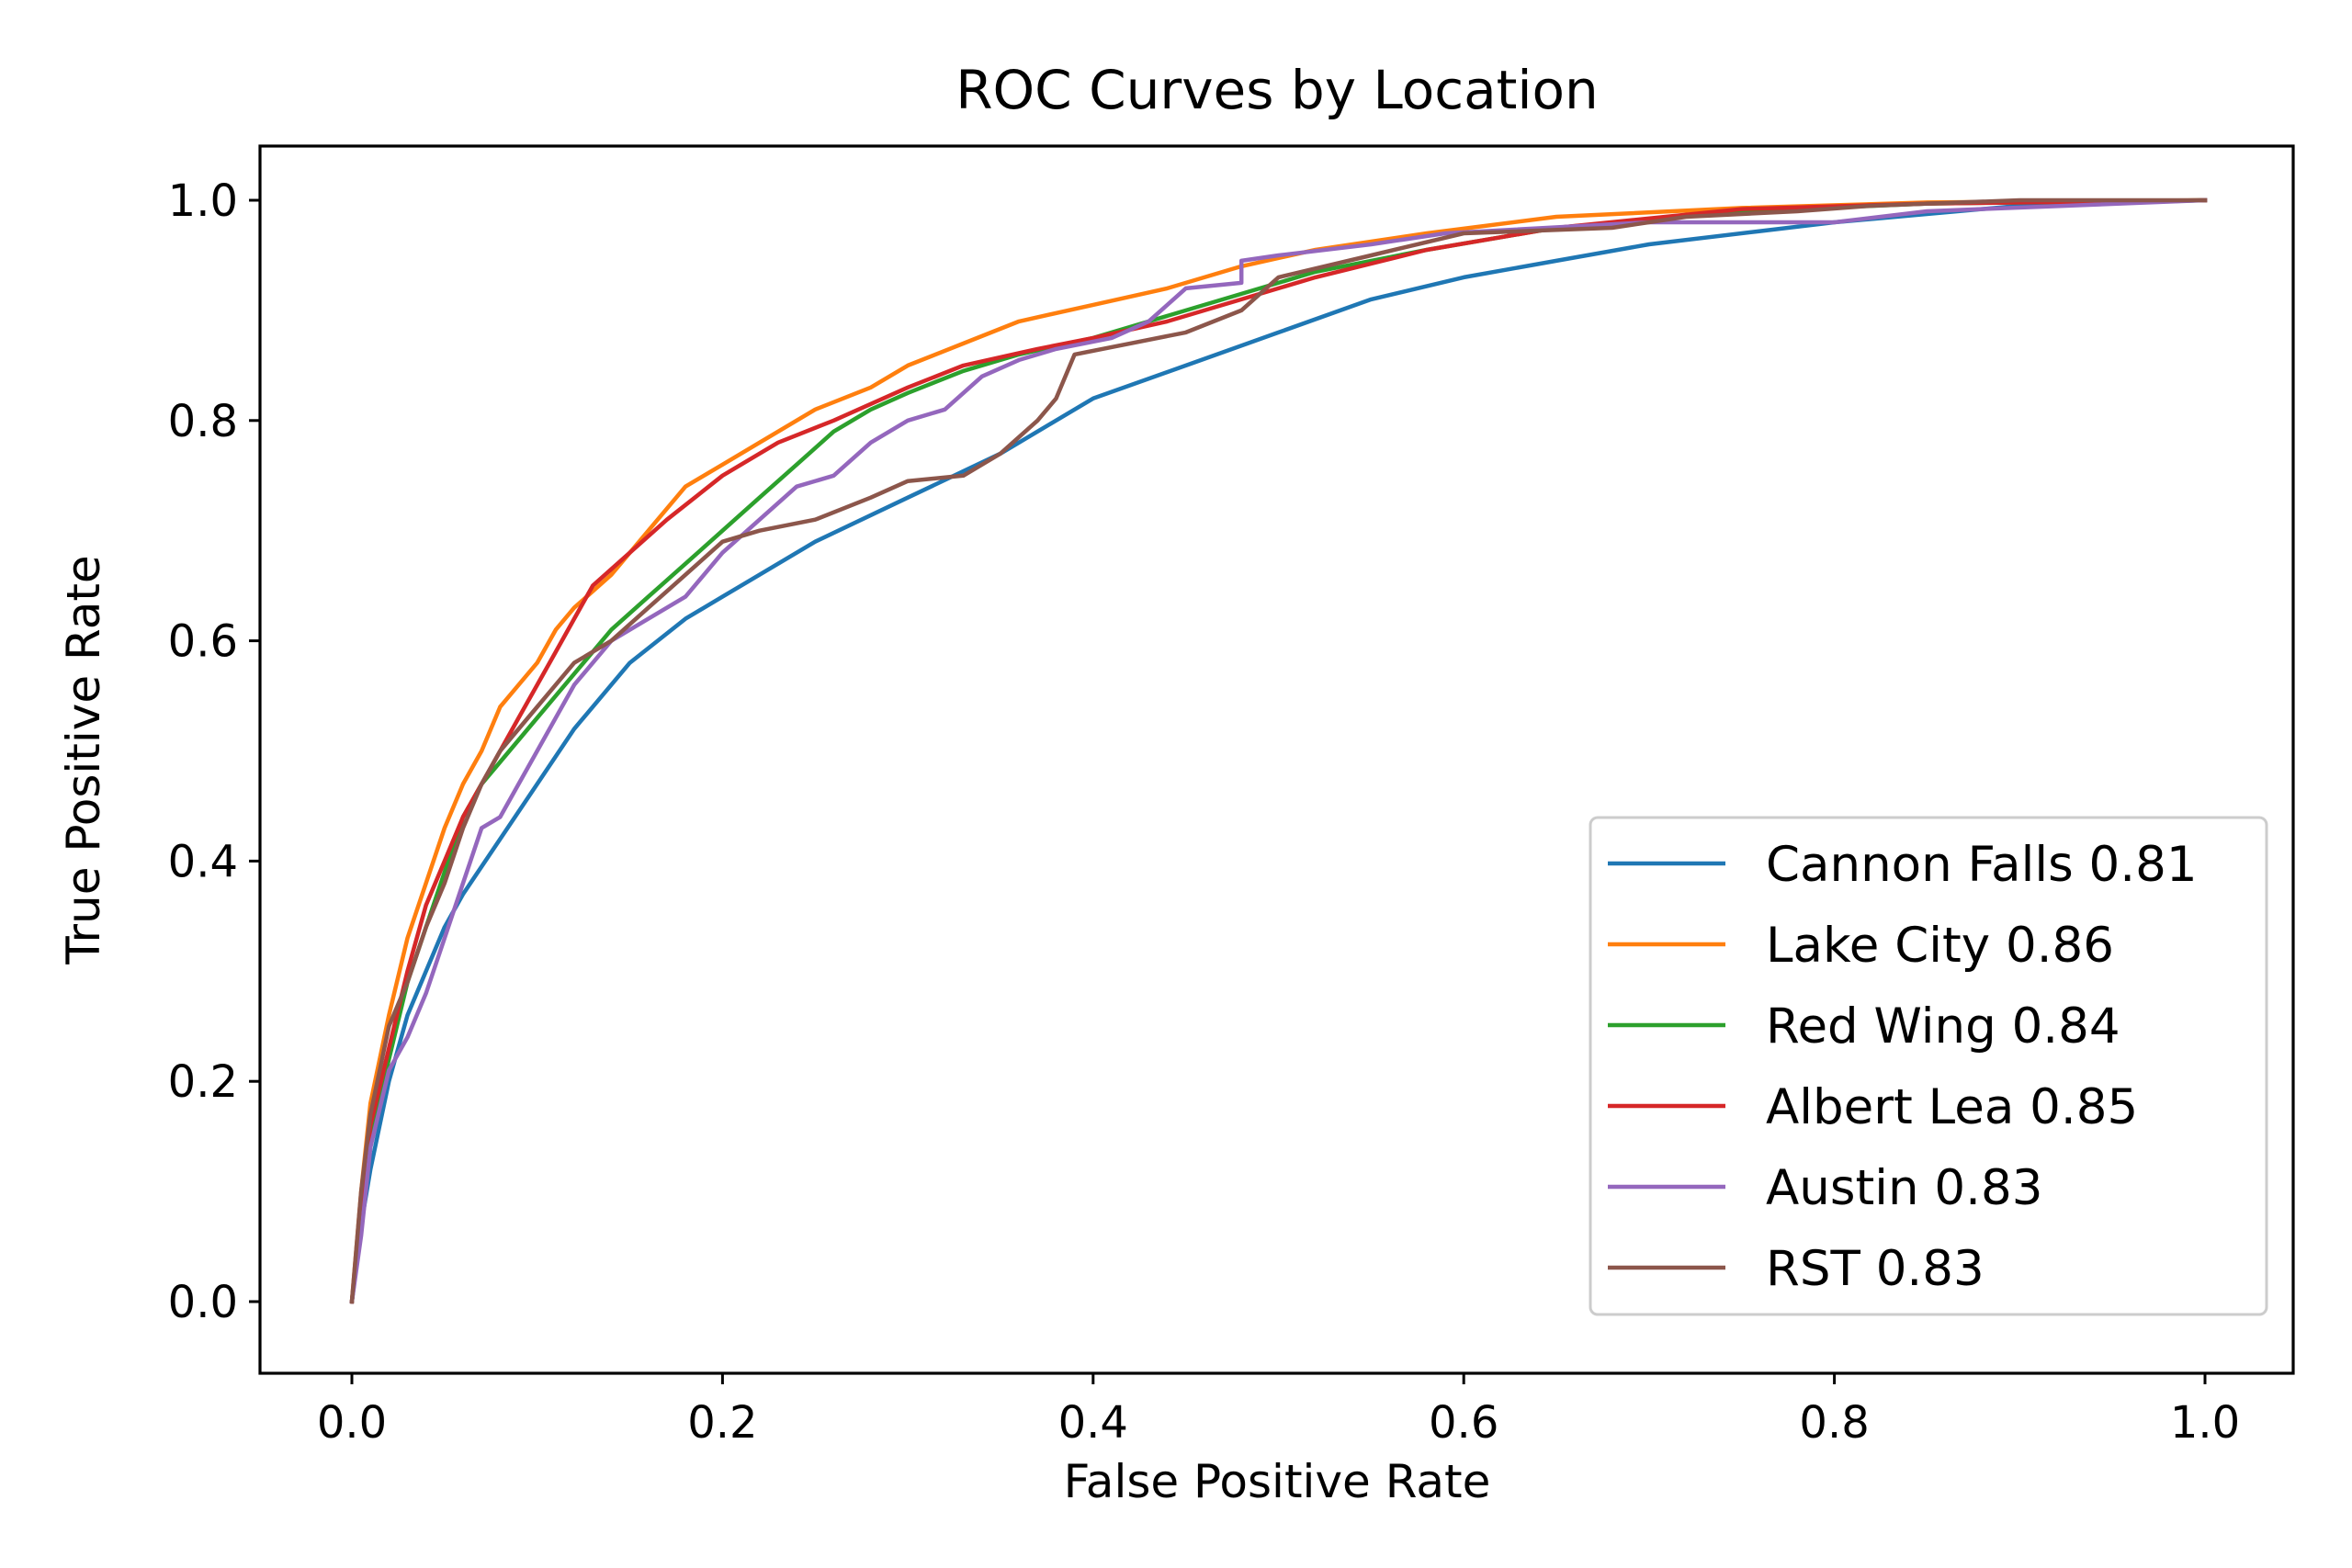 The height and width of the screenshot is (1568, 2352). I want to click on legend-label: Austin 0.83, so click(1904, 1188).